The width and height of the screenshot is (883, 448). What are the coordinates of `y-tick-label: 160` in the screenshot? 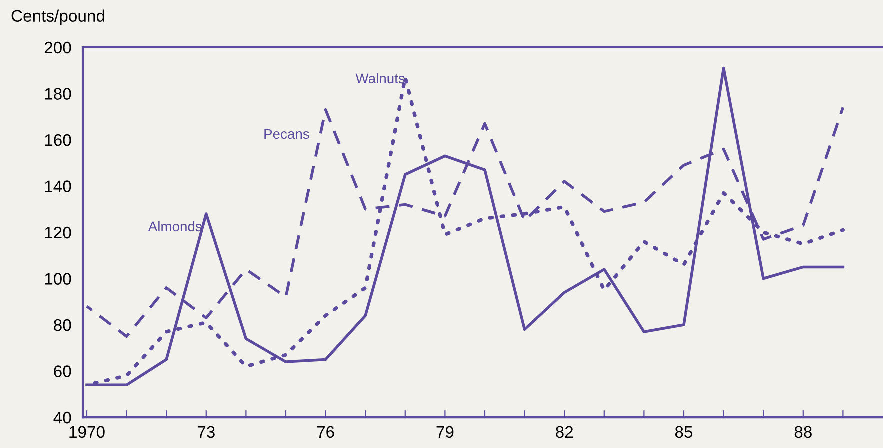 It's located at (58, 140).